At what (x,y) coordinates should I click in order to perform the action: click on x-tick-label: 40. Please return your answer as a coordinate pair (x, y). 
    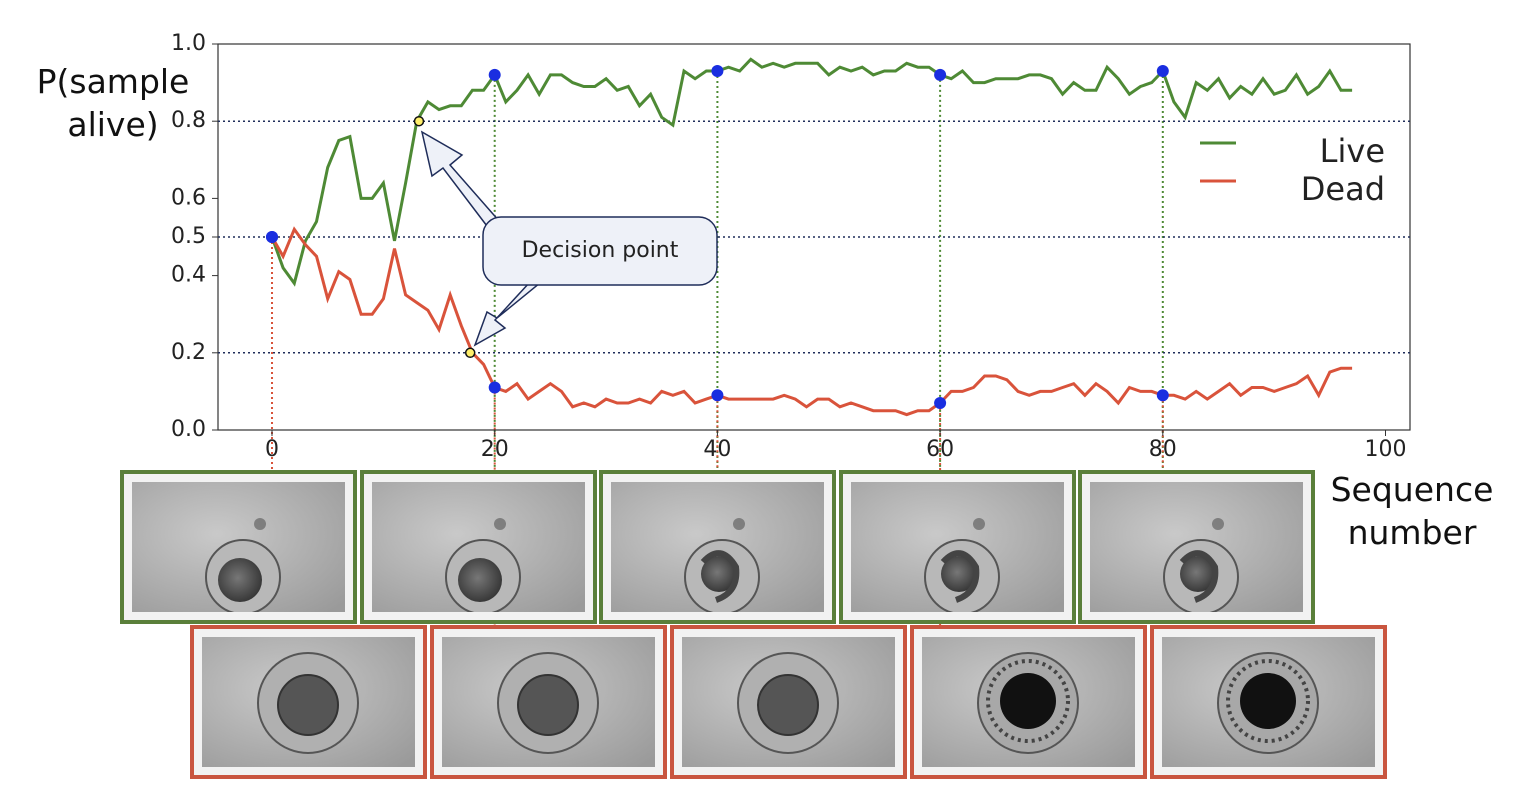
    Looking at the image, I should click on (717, 449).